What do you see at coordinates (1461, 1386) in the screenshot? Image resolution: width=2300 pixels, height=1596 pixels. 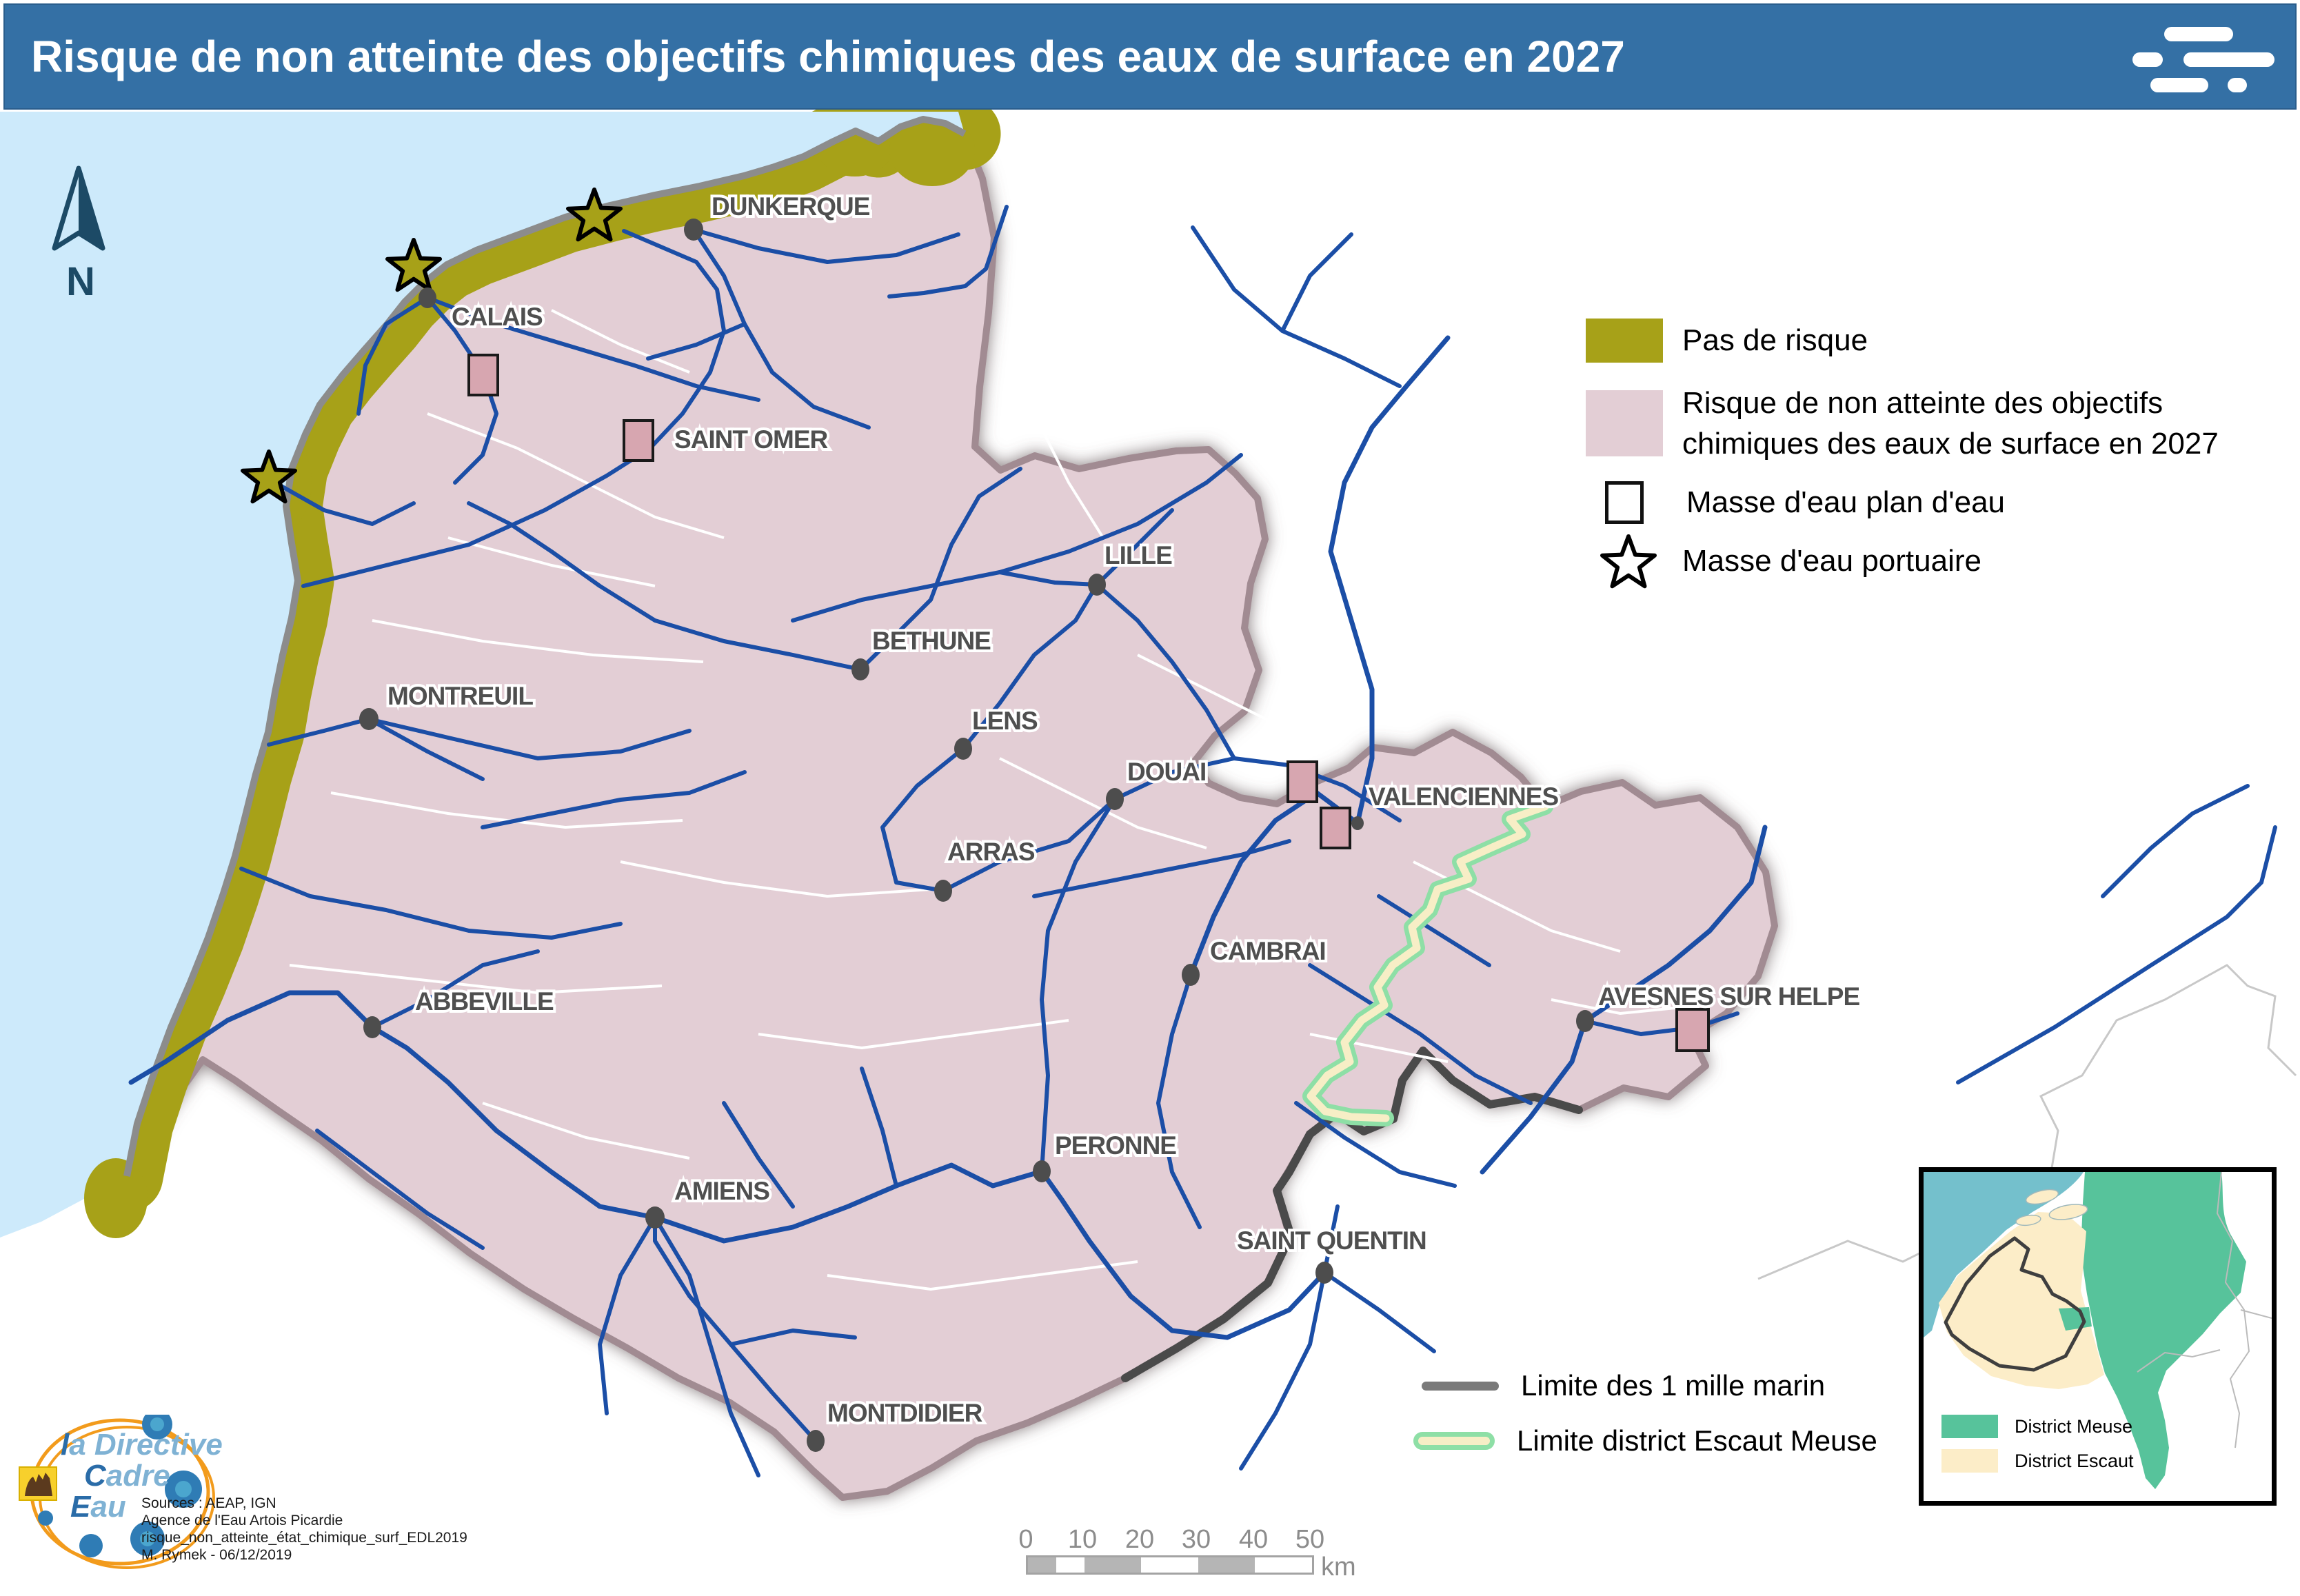 I see `mile-limit-swatch` at bounding box center [1461, 1386].